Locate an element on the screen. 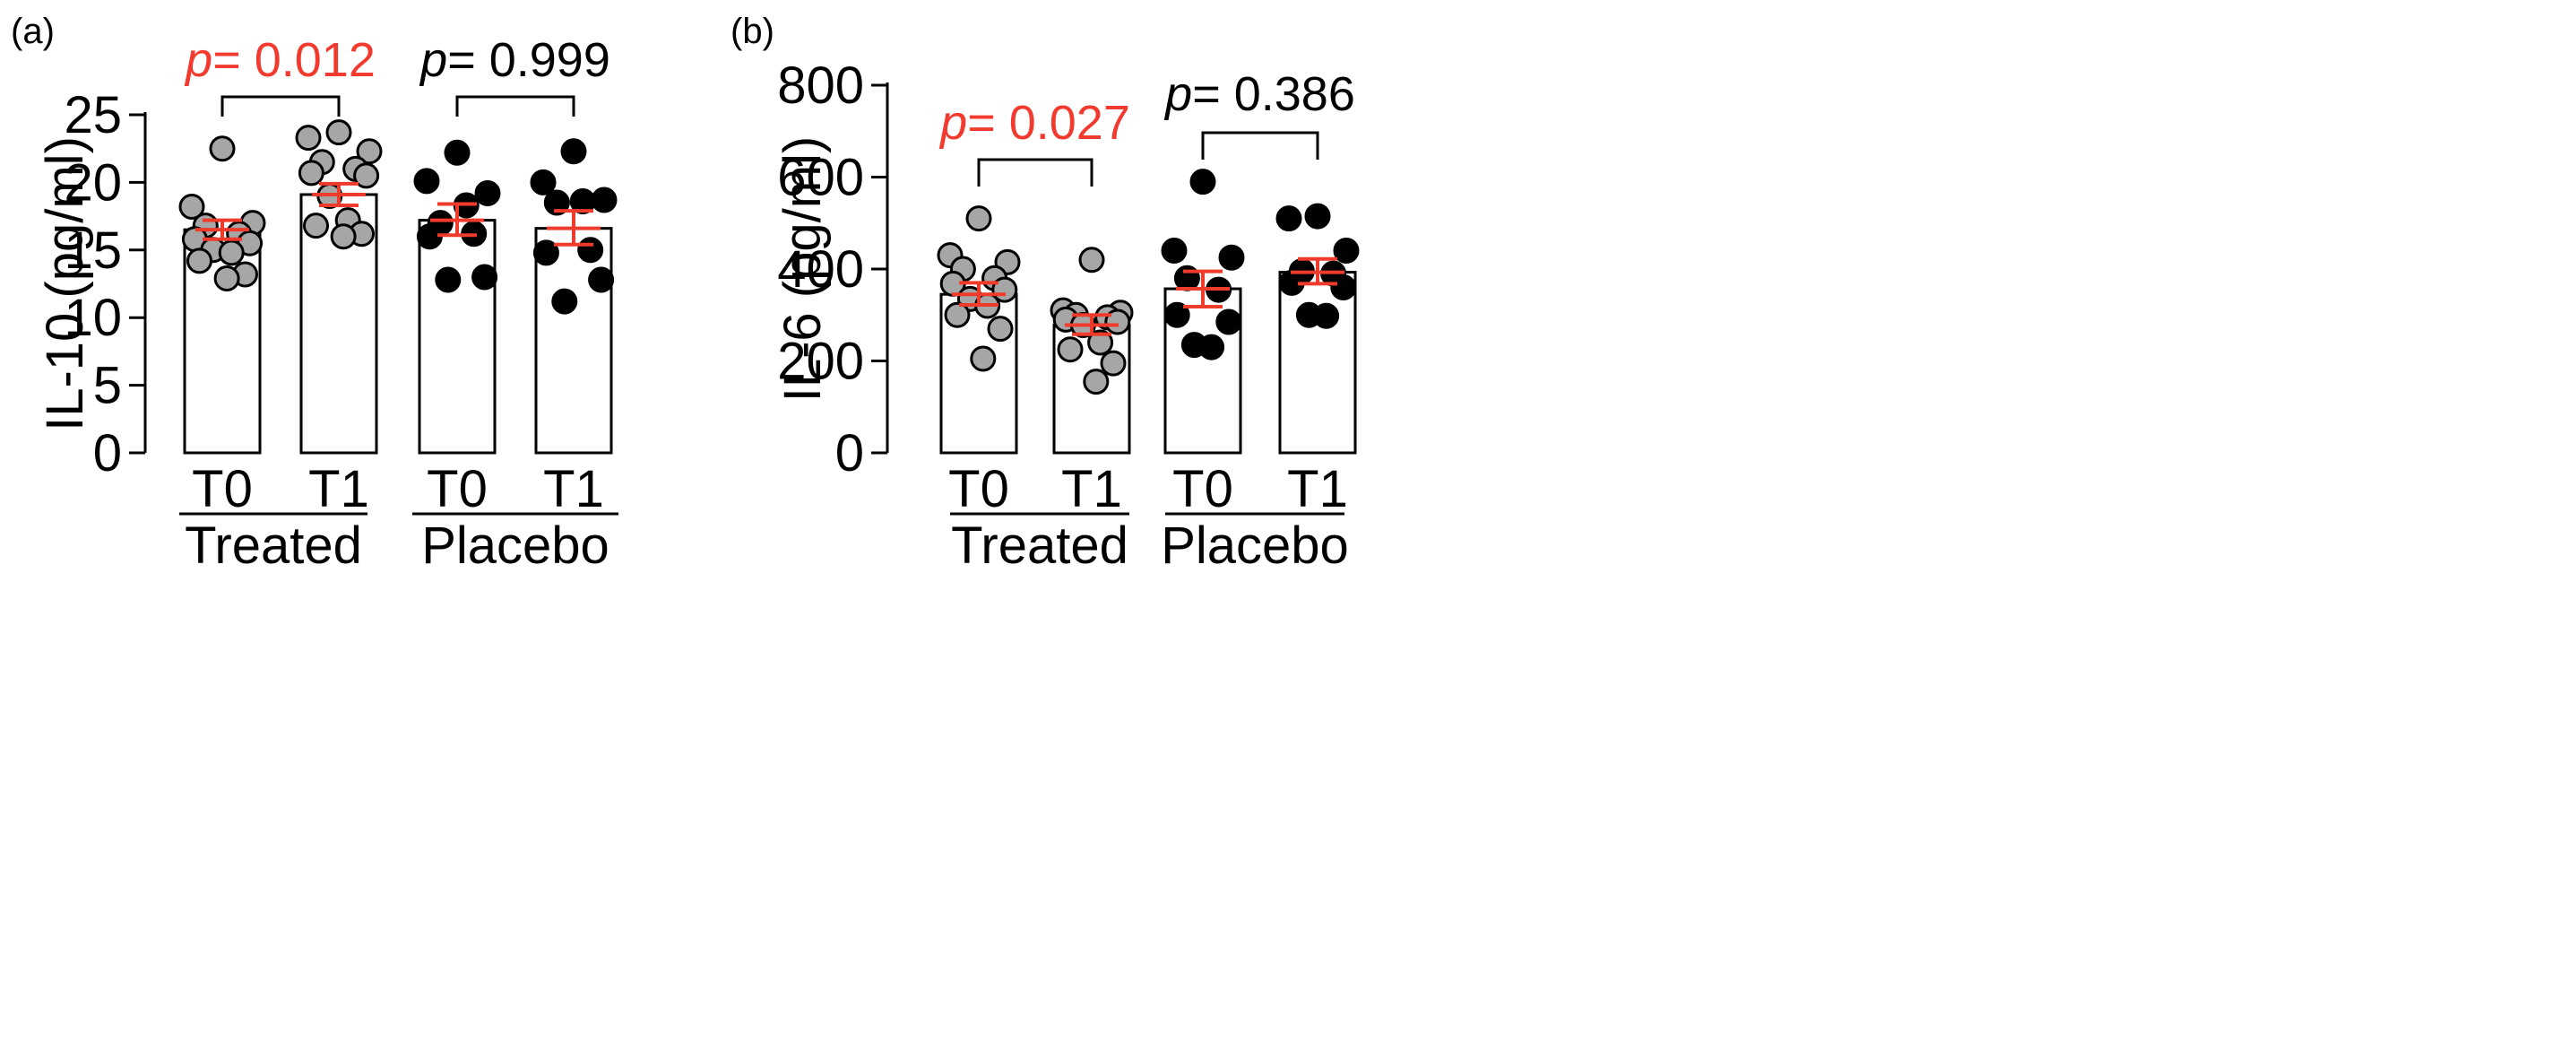  y-axis-title: IL-6 (pg/ml) is located at coordinates (803, 269).